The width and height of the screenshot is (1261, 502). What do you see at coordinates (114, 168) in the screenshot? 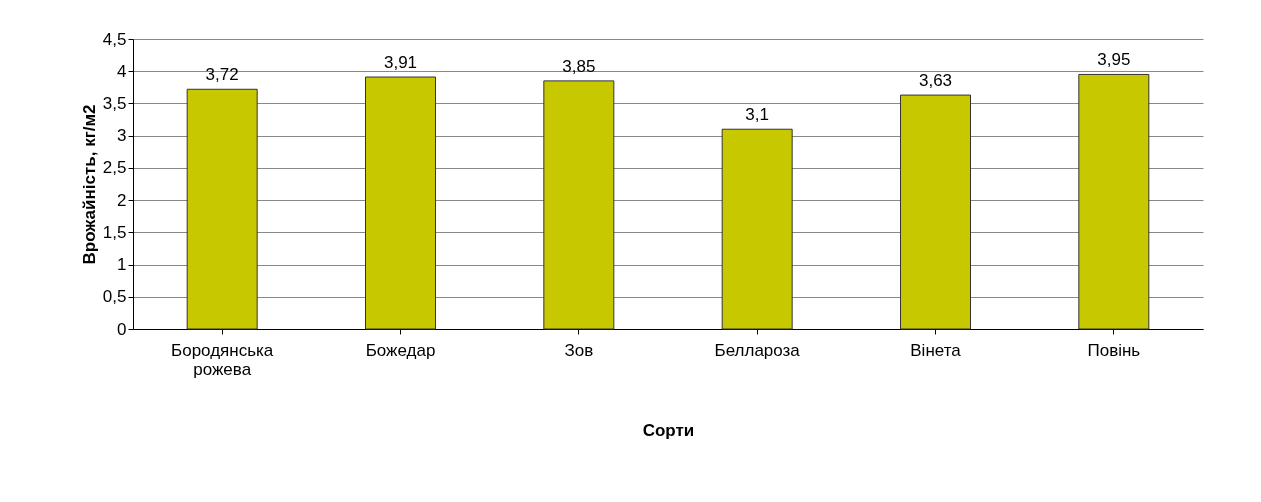
I see `y-tick-label: 2,5` at bounding box center [114, 168].